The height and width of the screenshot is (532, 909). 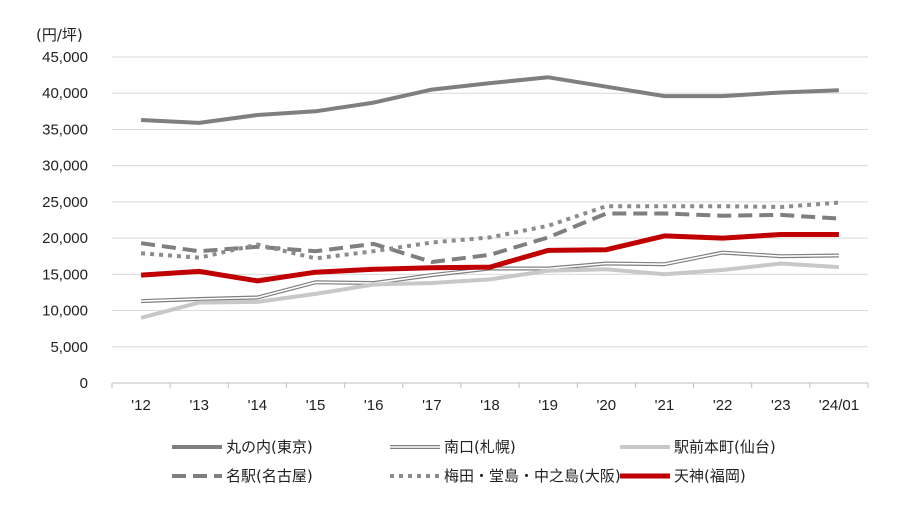 What do you see at coordinates (607, 405) in the screenshot?
I see `x-tick-label: '20` at bounding box center [607, 405].